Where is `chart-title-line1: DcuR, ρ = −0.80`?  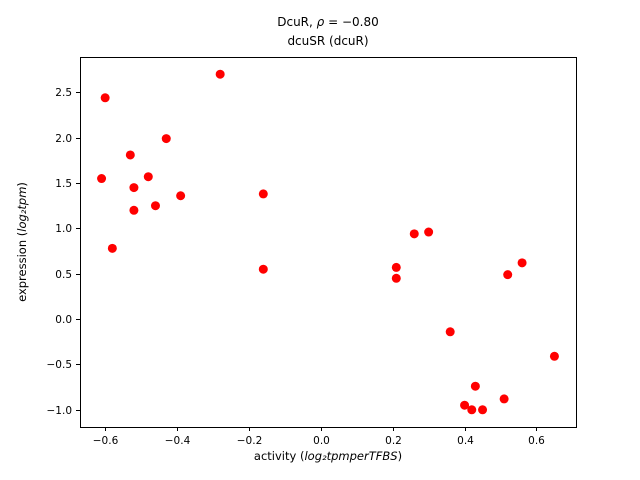 chart-title-line1: DcuR, ρ = −0.80 is located at coordinates (328, 22).